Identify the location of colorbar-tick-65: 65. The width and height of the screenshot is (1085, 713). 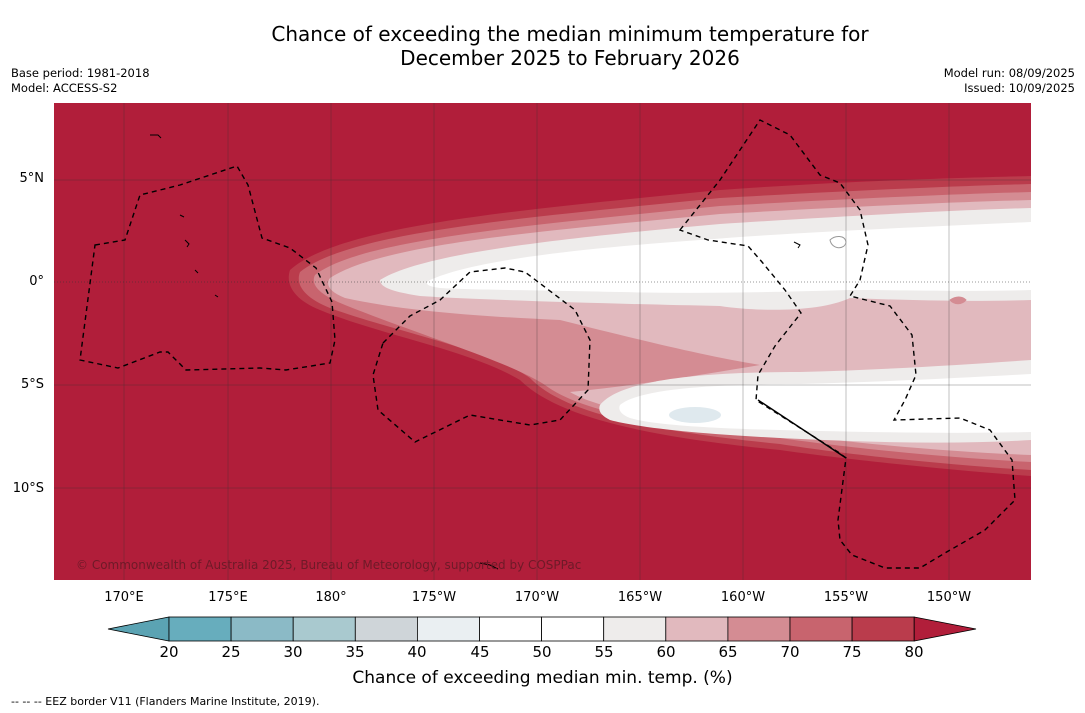
(728, 652).